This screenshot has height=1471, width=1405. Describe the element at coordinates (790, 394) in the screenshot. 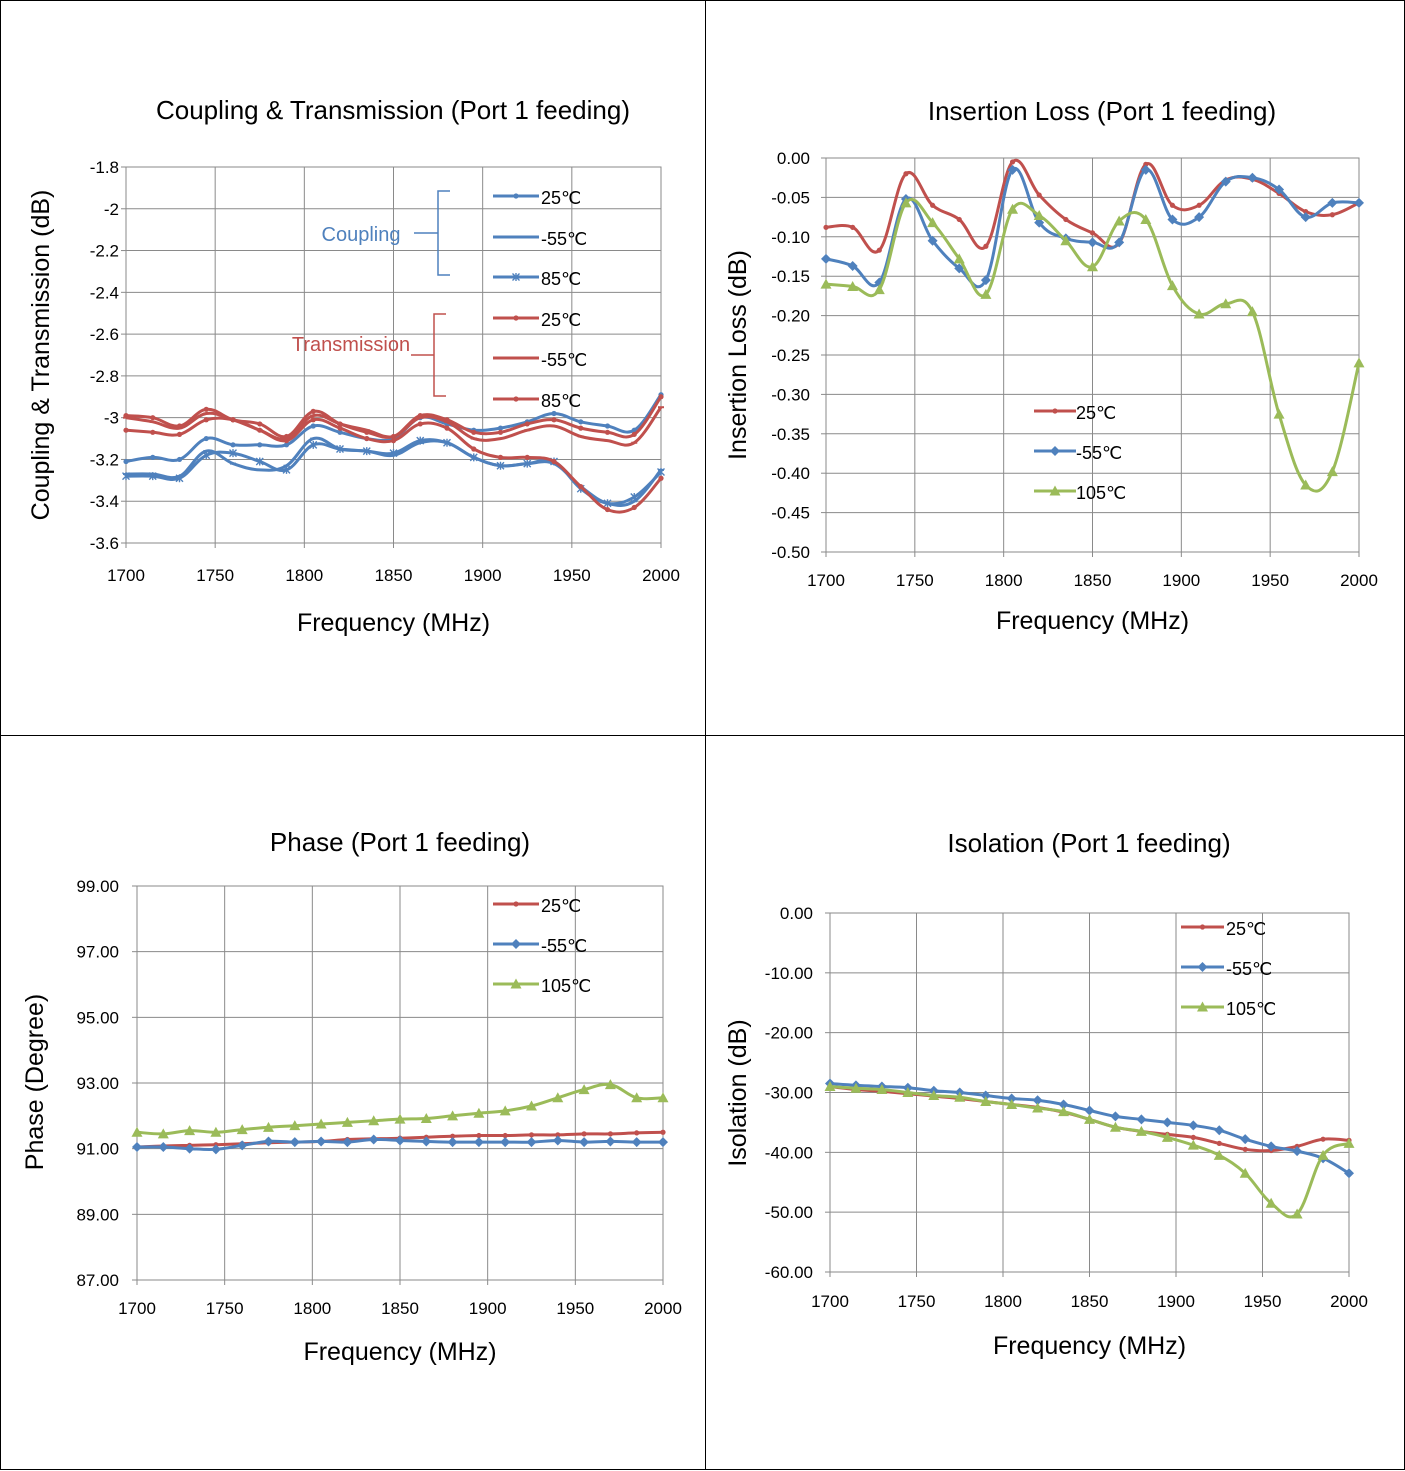

I see `y-tick-label: -0.30` at that location.